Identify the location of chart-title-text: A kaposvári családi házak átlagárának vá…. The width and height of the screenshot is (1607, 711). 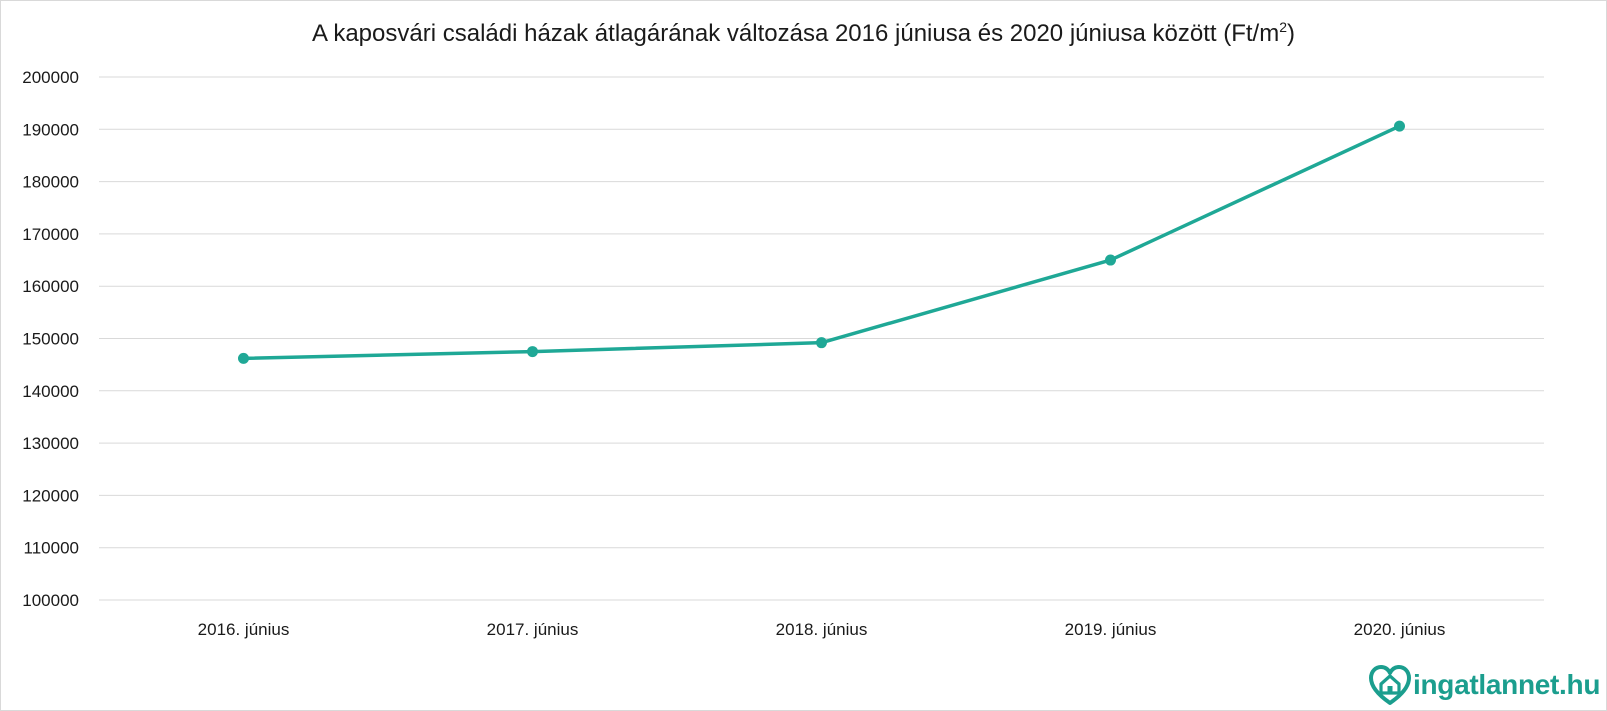
(795, 33).